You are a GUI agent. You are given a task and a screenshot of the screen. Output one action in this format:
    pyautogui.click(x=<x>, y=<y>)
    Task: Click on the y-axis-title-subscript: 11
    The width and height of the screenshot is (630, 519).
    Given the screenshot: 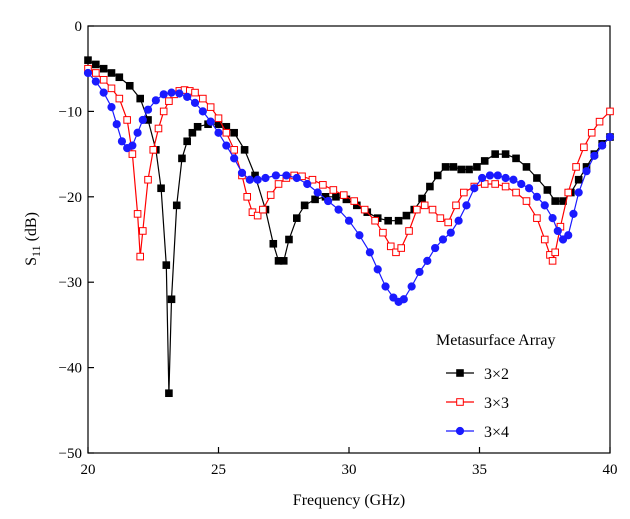 What is the action you would take?
    pyautogui.click(x=36, y=251)
    